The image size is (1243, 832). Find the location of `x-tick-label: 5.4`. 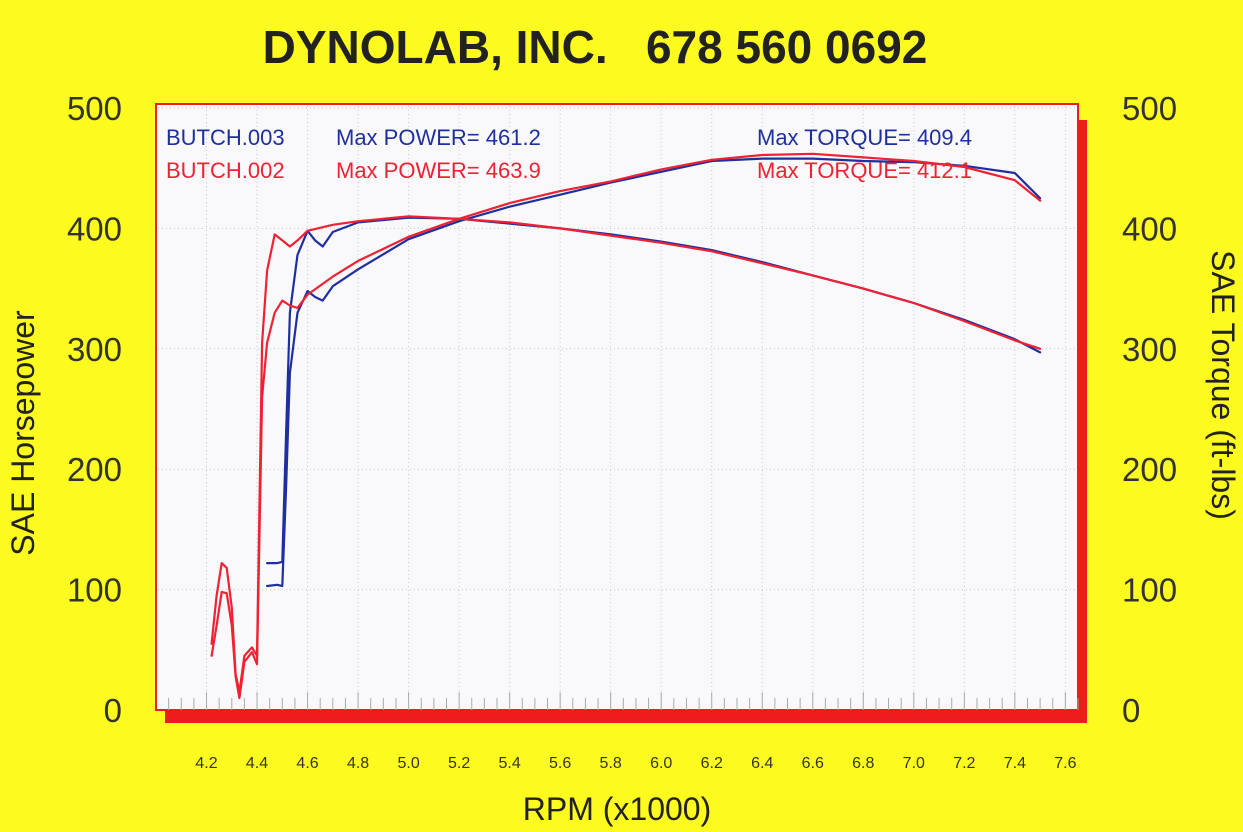

x-tick-label: 5.4 is located at coordinates (510, 763).